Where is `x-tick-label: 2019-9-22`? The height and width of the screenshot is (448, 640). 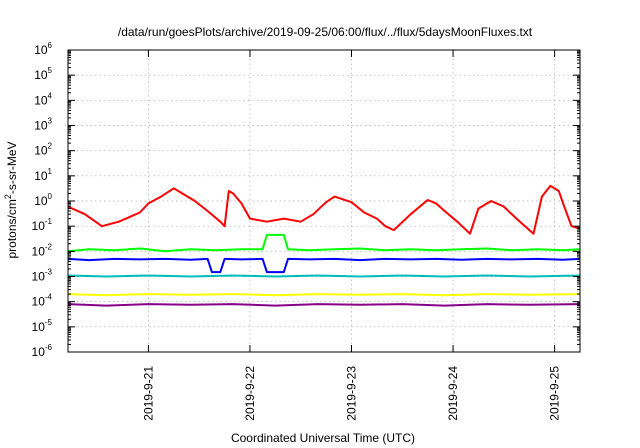 x-tick-label: 2019-9-22 is located at coordinates (250, 393).